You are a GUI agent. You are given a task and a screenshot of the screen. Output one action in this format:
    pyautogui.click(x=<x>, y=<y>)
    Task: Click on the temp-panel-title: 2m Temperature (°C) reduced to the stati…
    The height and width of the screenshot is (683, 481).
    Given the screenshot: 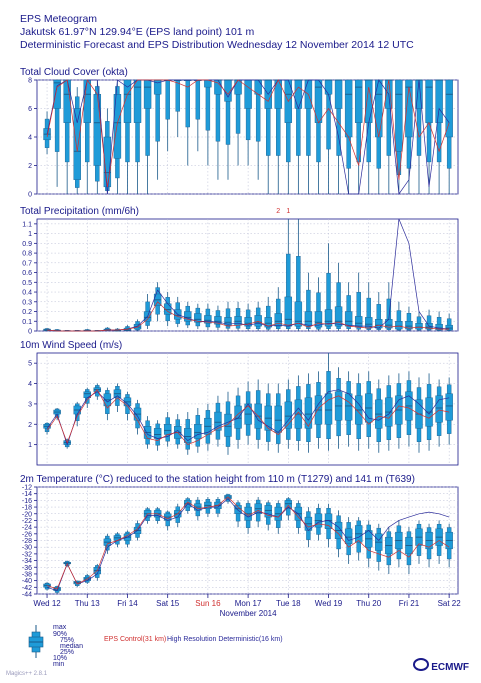 What is the action you would take?
    pyautogui.click(x=217, y=479)
    